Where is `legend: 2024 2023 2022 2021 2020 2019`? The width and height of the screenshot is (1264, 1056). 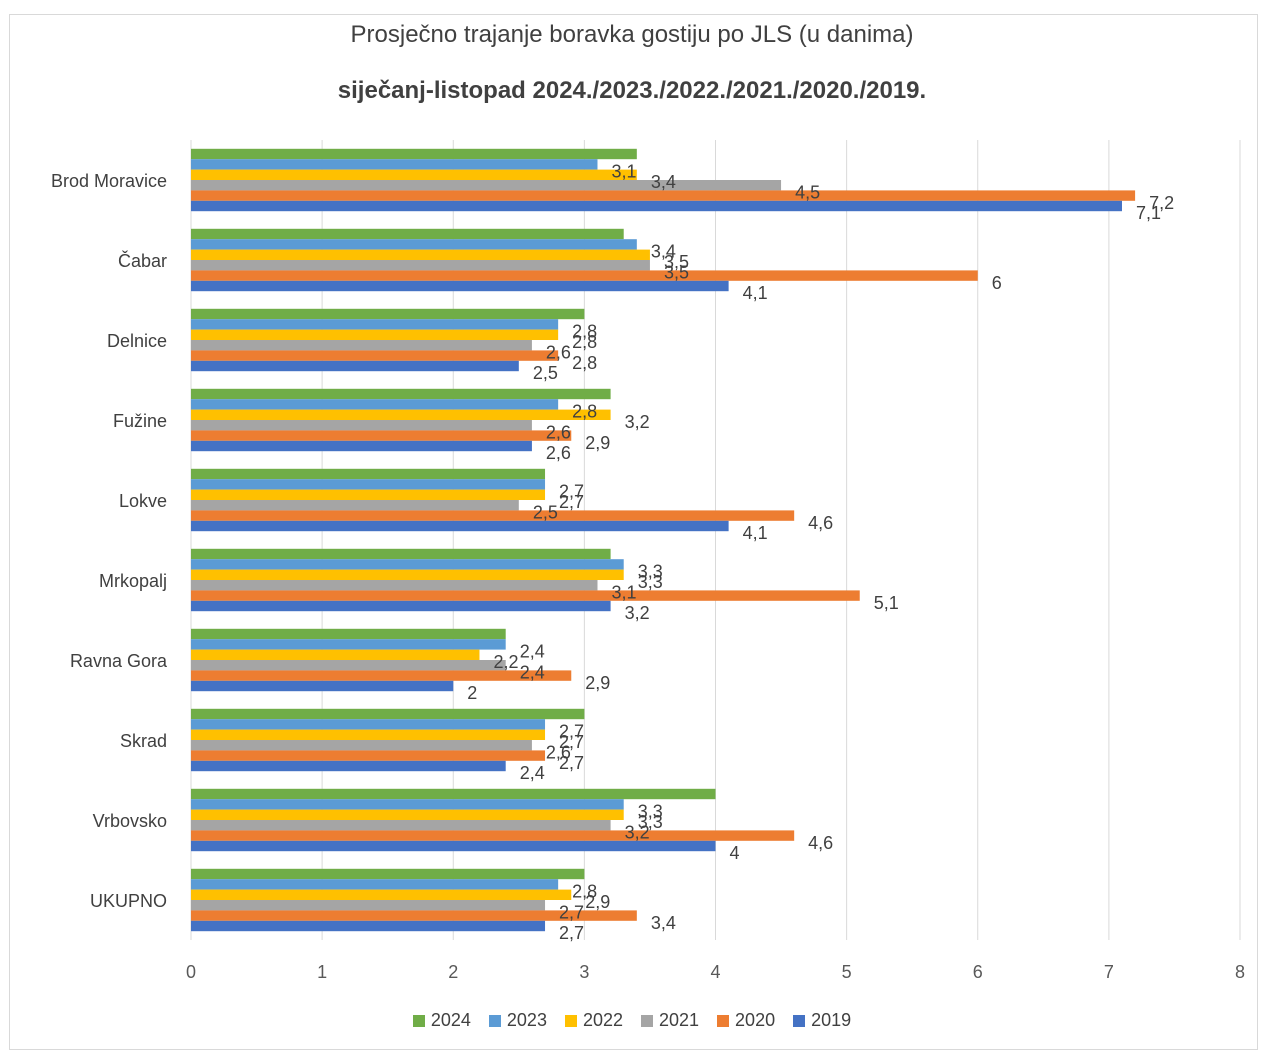
legend: 2024 2023 2022 2021 2020 2019 is located at coordinates (632, 1020).